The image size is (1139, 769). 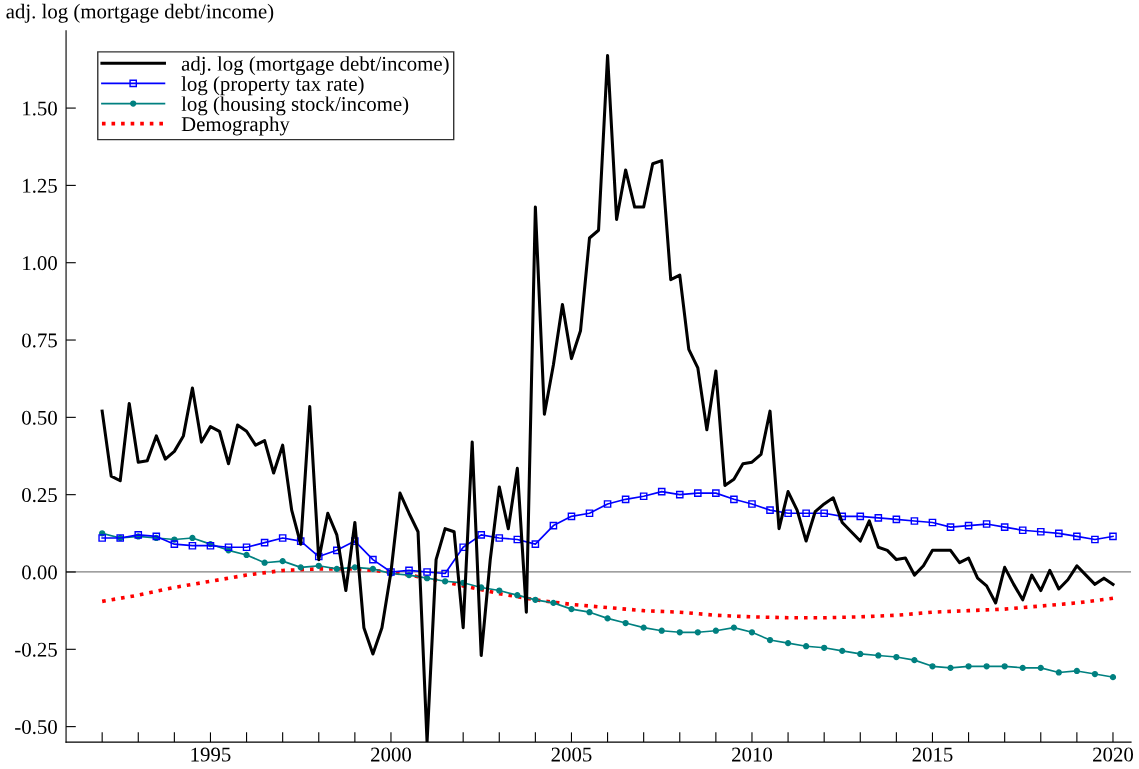 I want to click on y-tick-label: 0.50, so click(x=39, y=417).